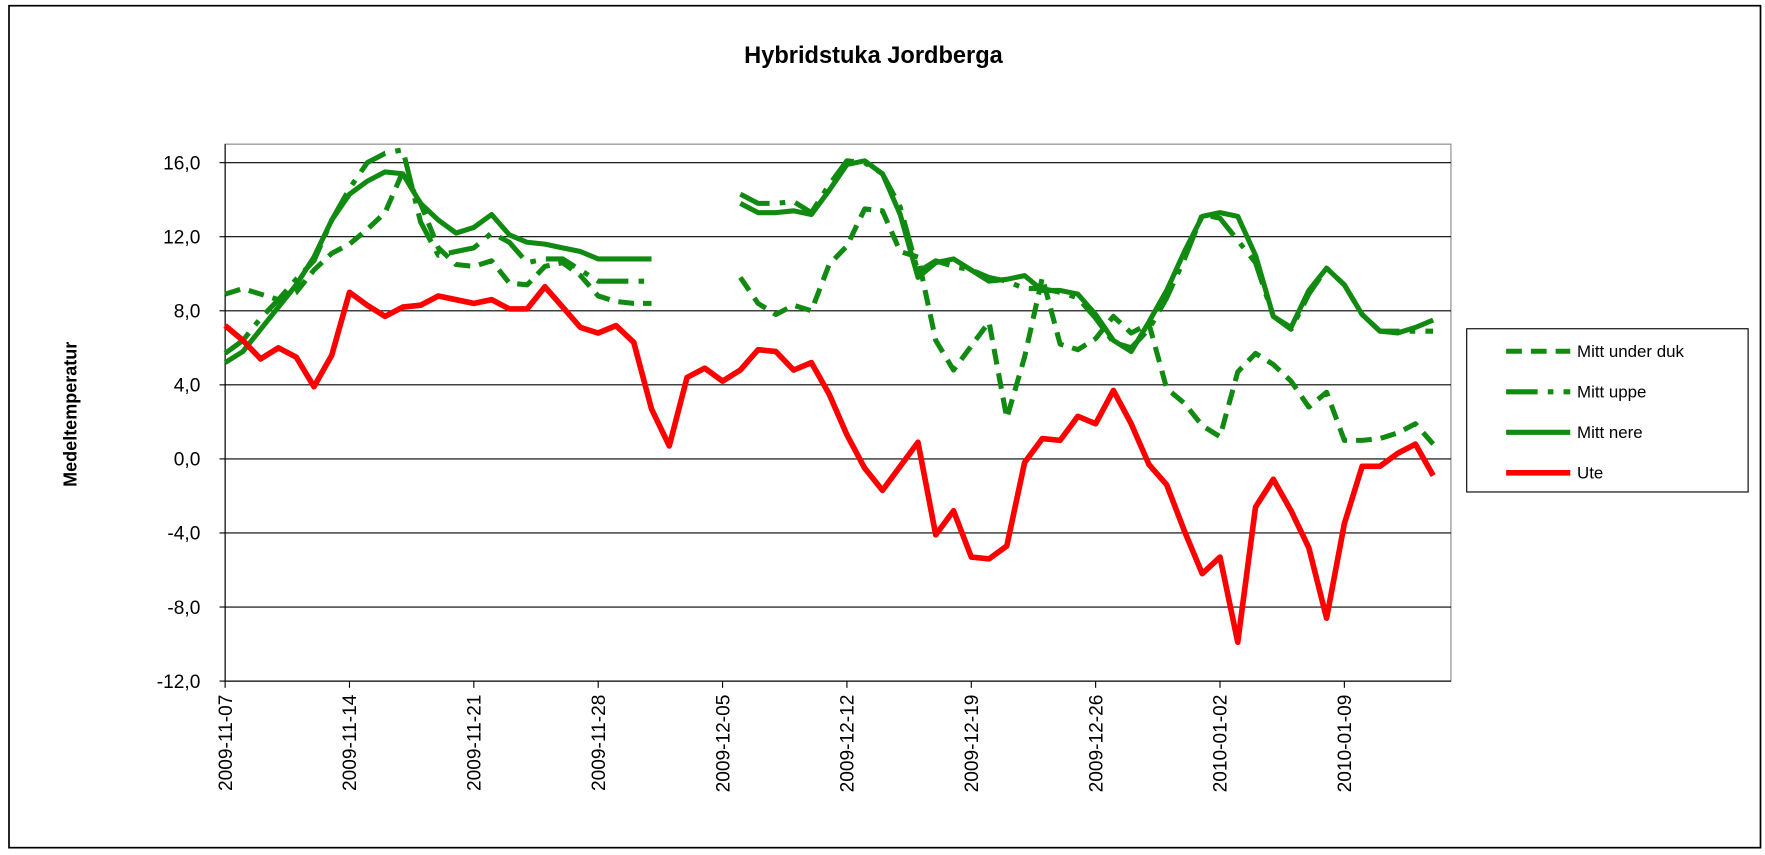 The width and height of the screenshot is (1765, 855). What do you see at coordinates (1610, 432) in the screenshot?
I see `legend-label: Mitt nere` at bounding box center [1610, 432].